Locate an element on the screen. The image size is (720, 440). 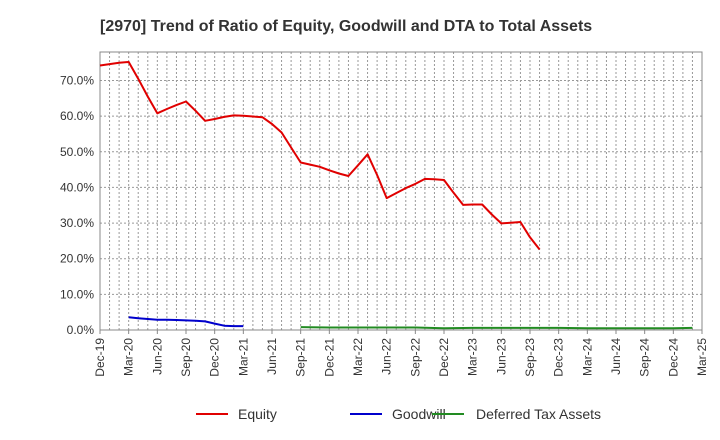
legend-item: Deferred Tax Assets is located at coordinates (516, 414).